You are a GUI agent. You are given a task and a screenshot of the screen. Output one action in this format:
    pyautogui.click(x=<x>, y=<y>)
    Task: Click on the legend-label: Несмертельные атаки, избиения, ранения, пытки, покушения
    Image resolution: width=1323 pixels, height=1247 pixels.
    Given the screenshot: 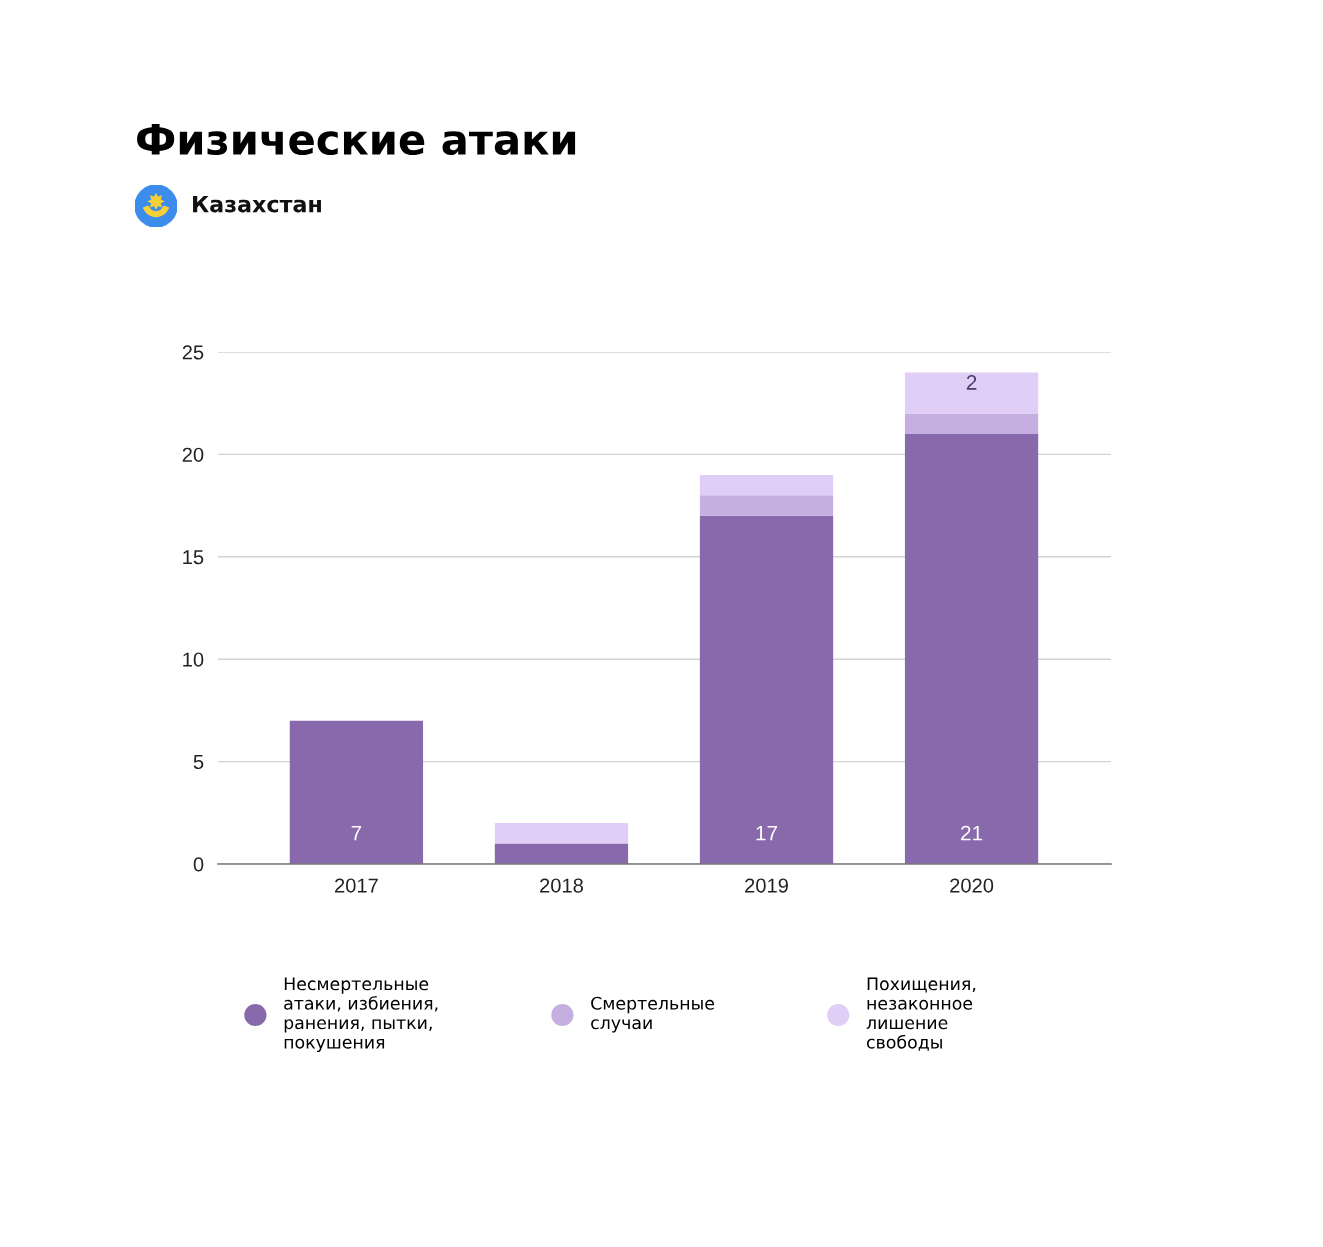 What is the action you would take?
    pyautogui.click(x=361, y=1015)
    